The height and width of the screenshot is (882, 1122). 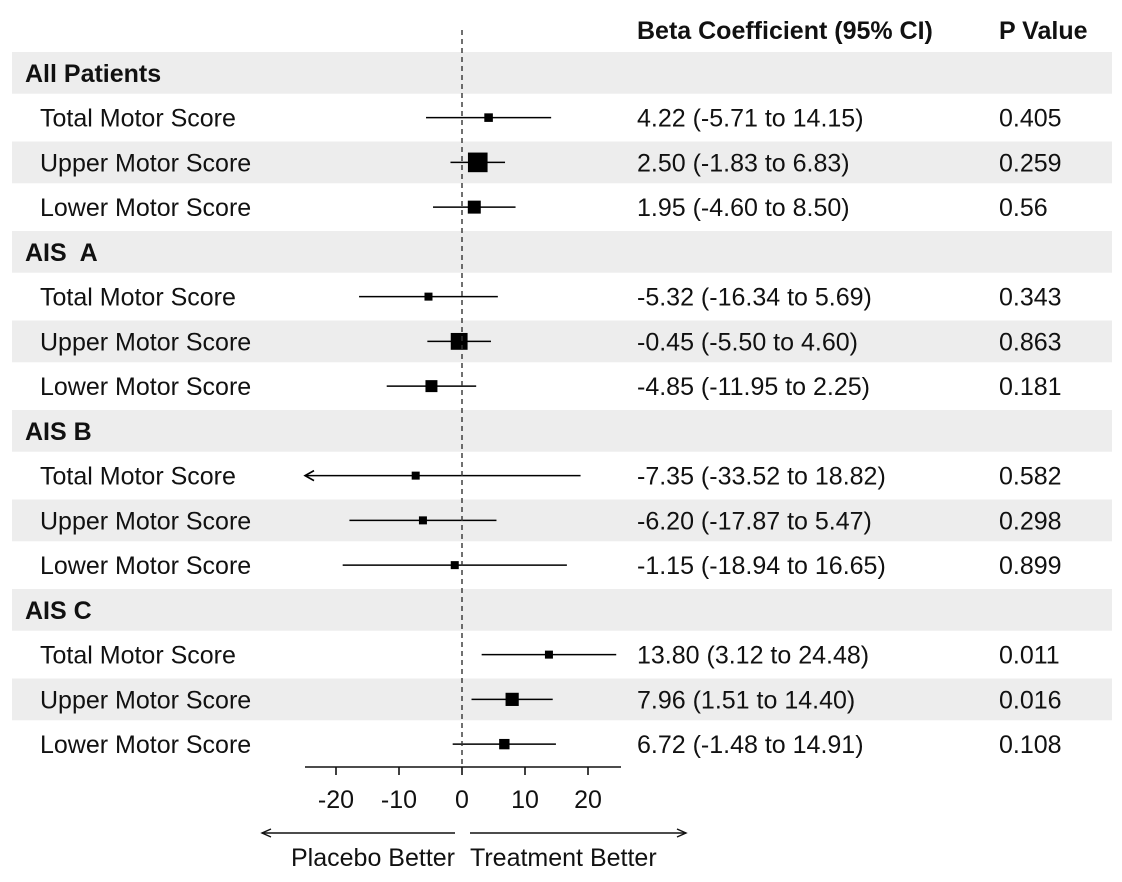 I want to click on estimate-value: 1.95 (-4.60 to 8.50), so click(x=743, y=208).